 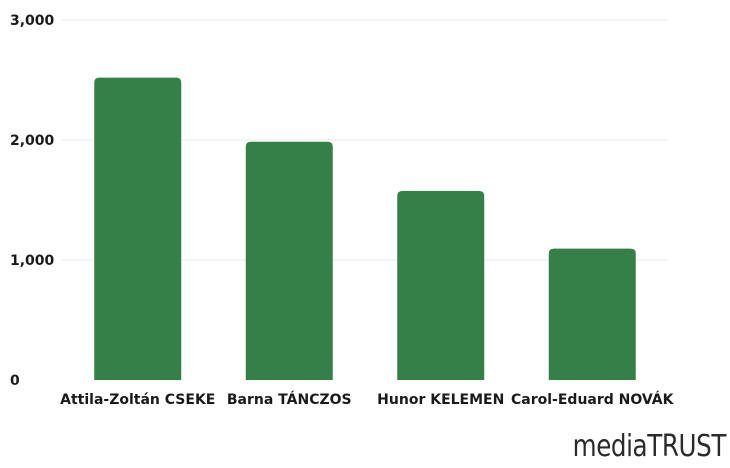 What do you see at coordinates (32, 201) in the screenshot?
I see `y-axis-ticks: 0 1,000 2,000 3,000` at bounding box center [32, 201].